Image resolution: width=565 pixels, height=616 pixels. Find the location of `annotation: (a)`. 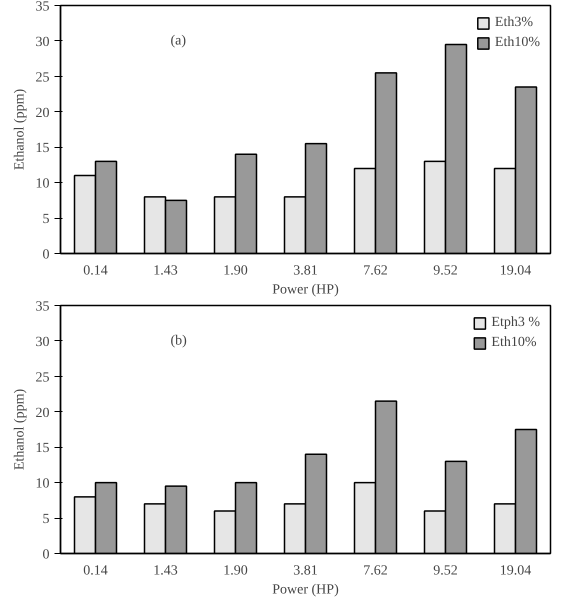

annotation: (a) is located at coordinates (178, 41).